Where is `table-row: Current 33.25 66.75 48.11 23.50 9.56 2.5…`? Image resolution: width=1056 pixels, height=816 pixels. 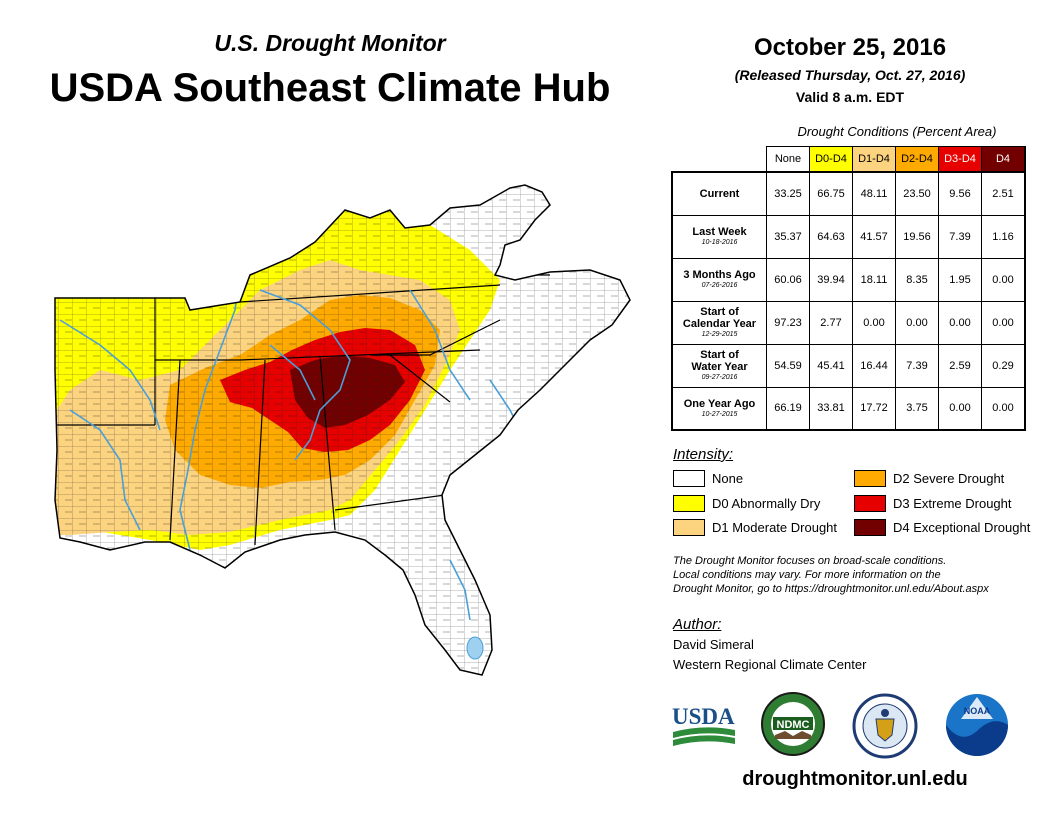 table-row: Current 33.25 66.75 48.11 23.50 9.56 2.5… is located at coordinates (848, 193).